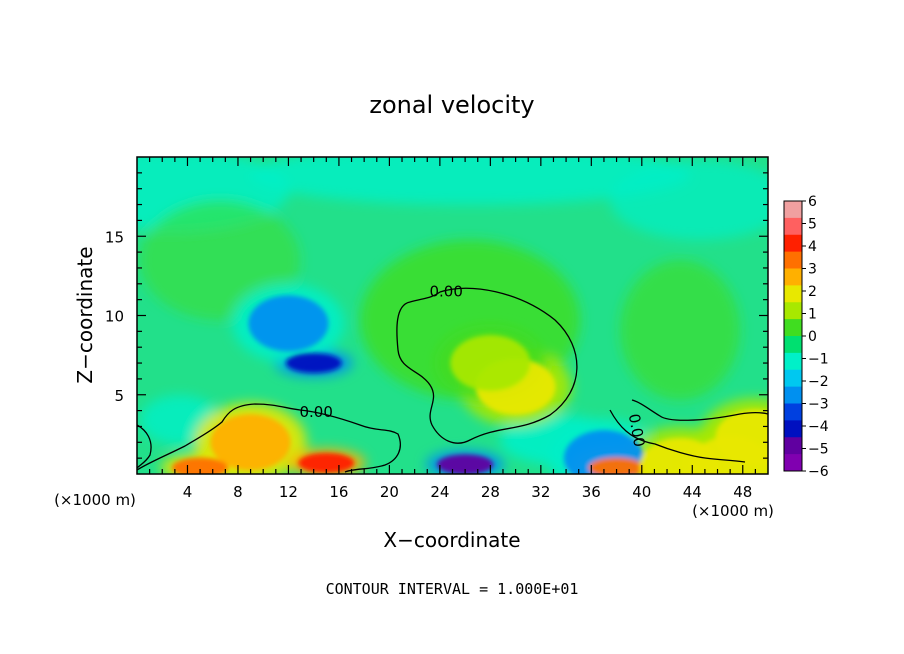 The width and height of the screenshot is (904, 654). What do you see at coordinates (818, 450) in the screenshot?
I see `colorbar-label: −5` at bounding box center [818, 450].